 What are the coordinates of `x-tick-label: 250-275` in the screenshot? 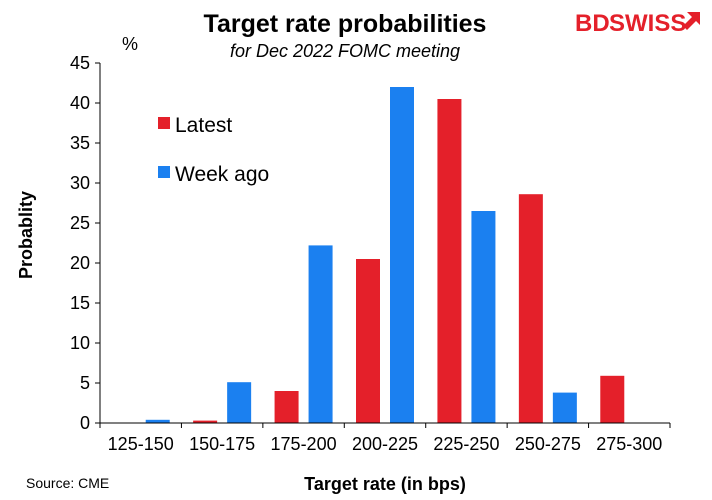 It's located at (548, 444).